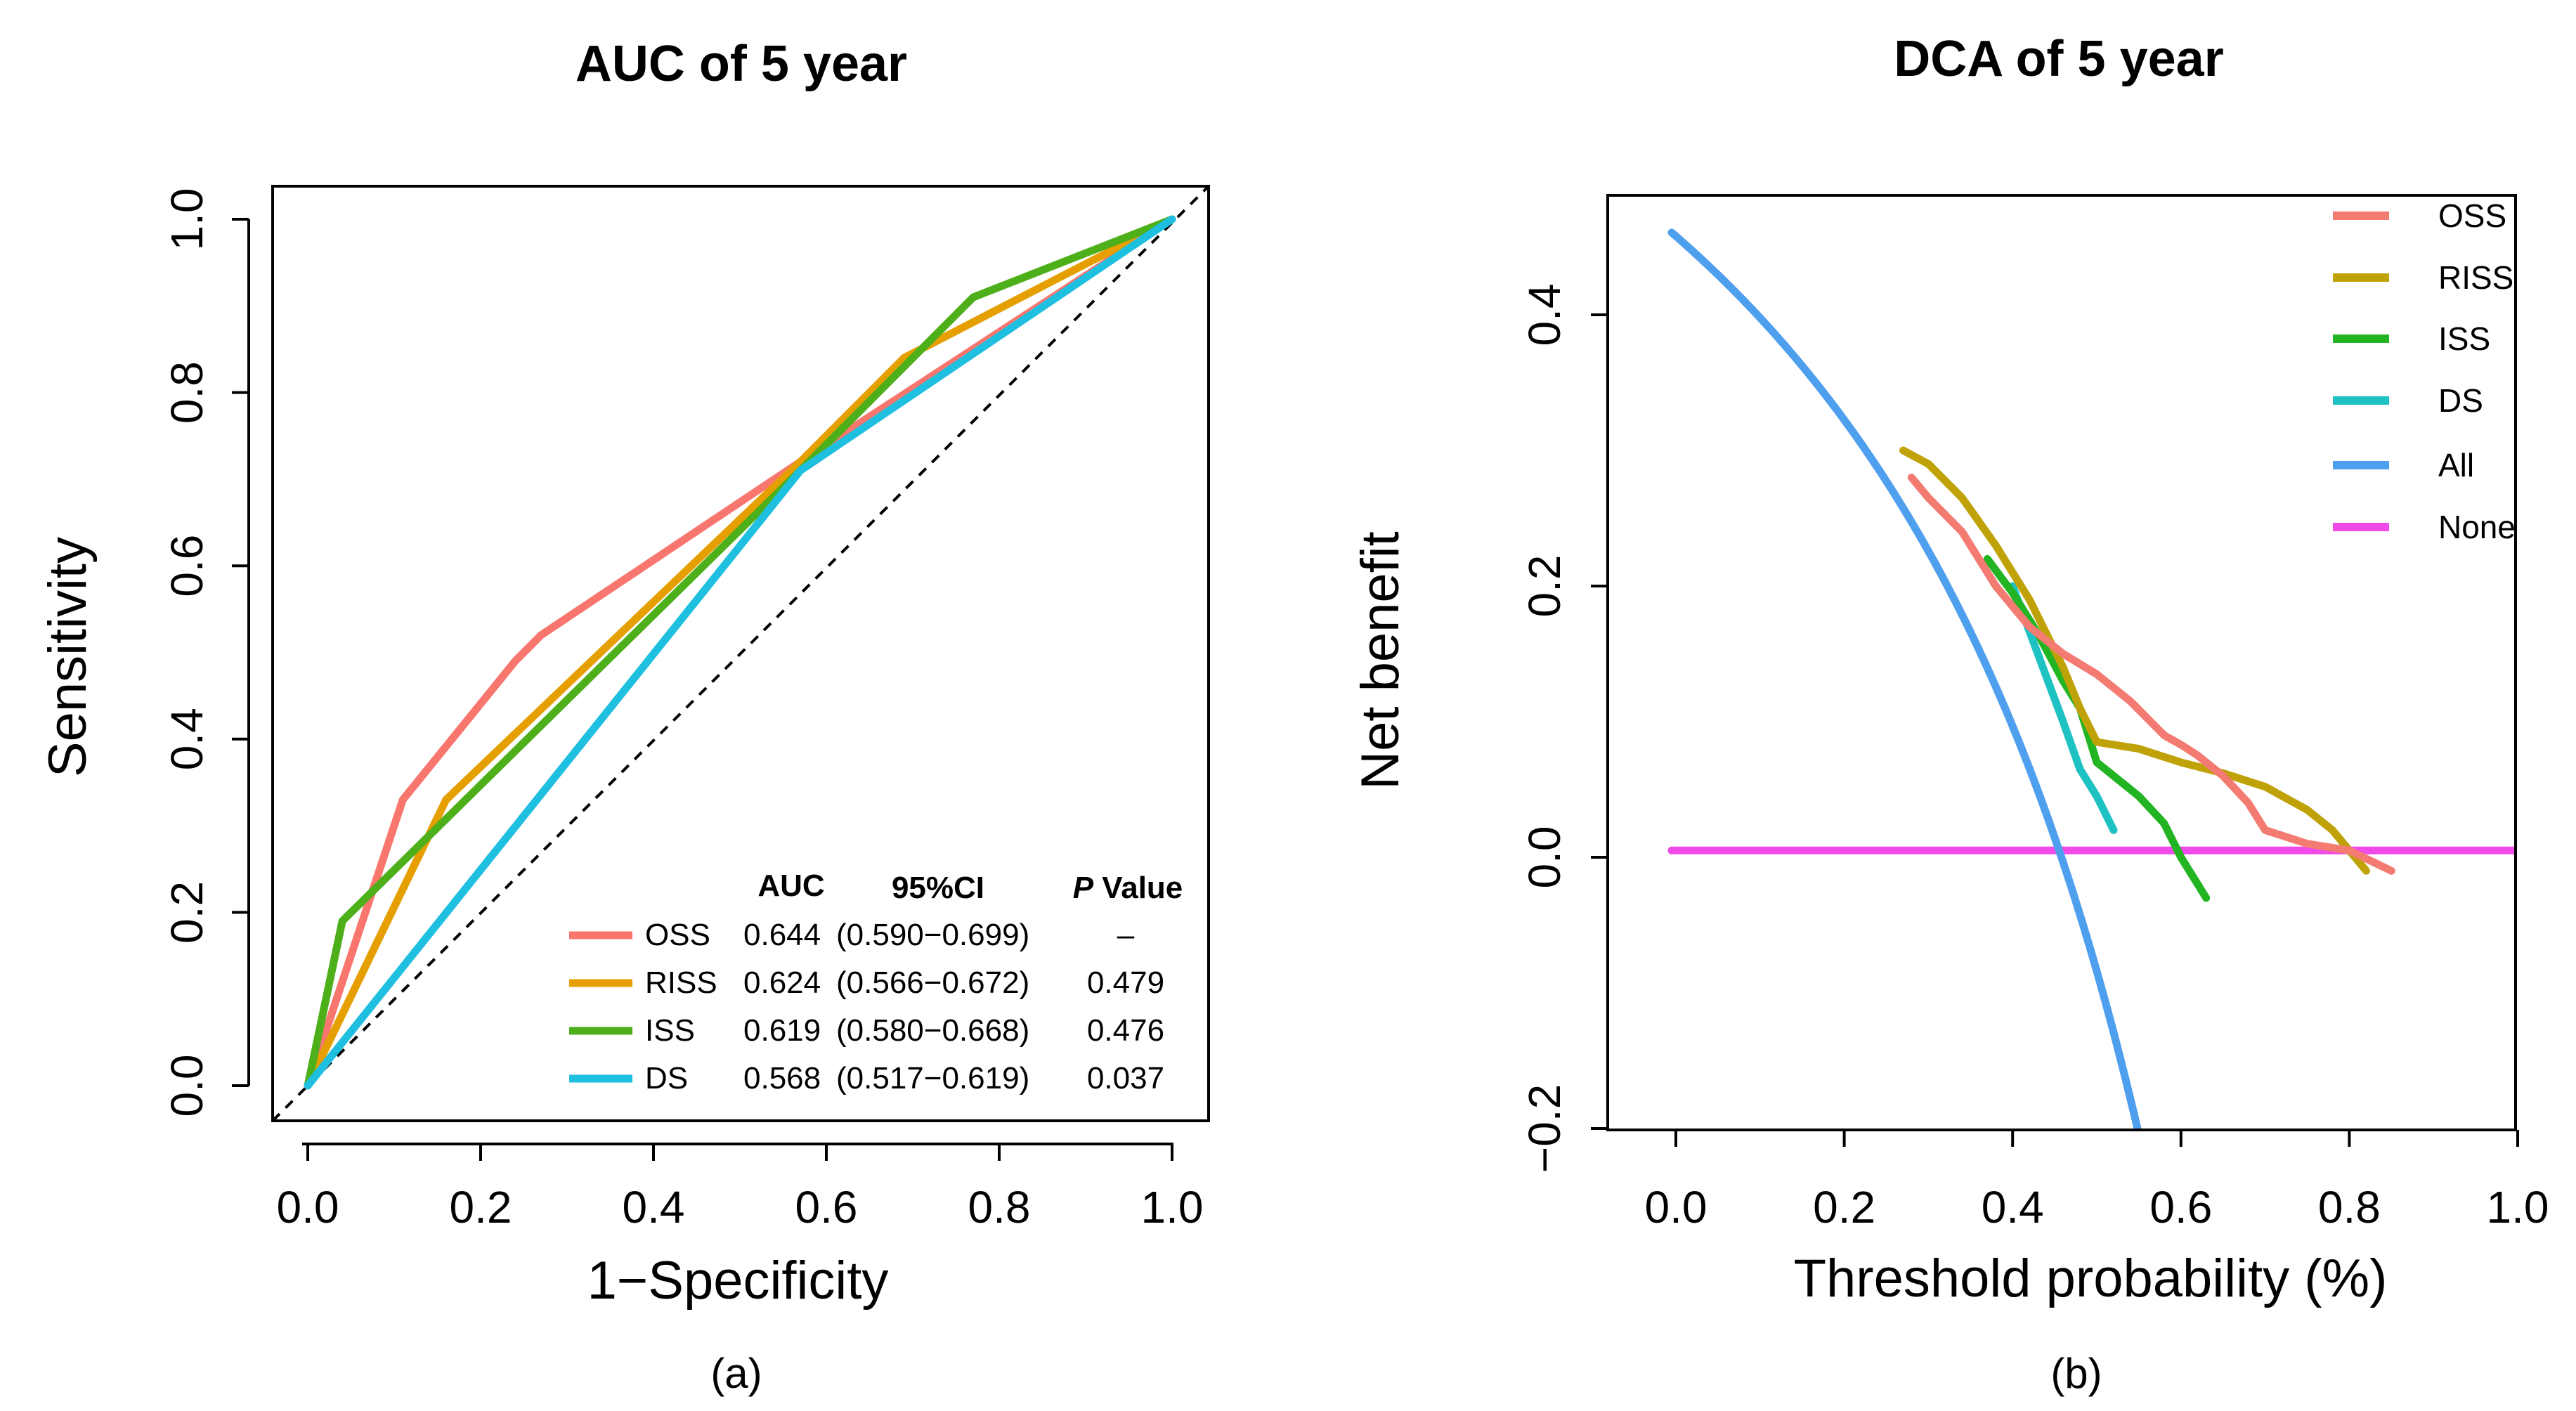  I want to click on roc-legend-header-p-rest: Value, so click(1138, 888).